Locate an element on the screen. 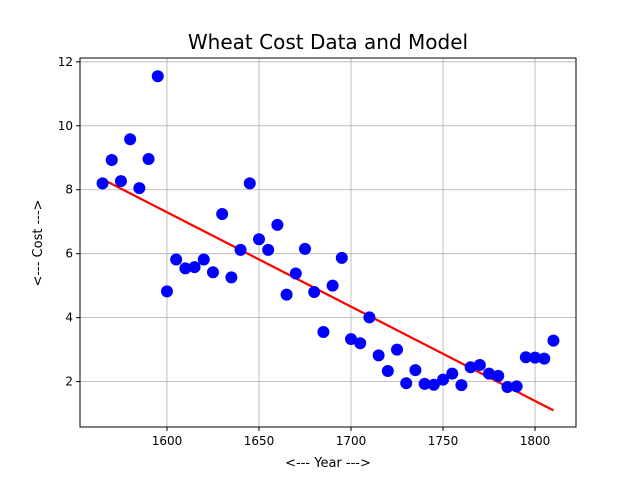  x-axis-label: <--- Year ---> is located at coordinates (328, 463).